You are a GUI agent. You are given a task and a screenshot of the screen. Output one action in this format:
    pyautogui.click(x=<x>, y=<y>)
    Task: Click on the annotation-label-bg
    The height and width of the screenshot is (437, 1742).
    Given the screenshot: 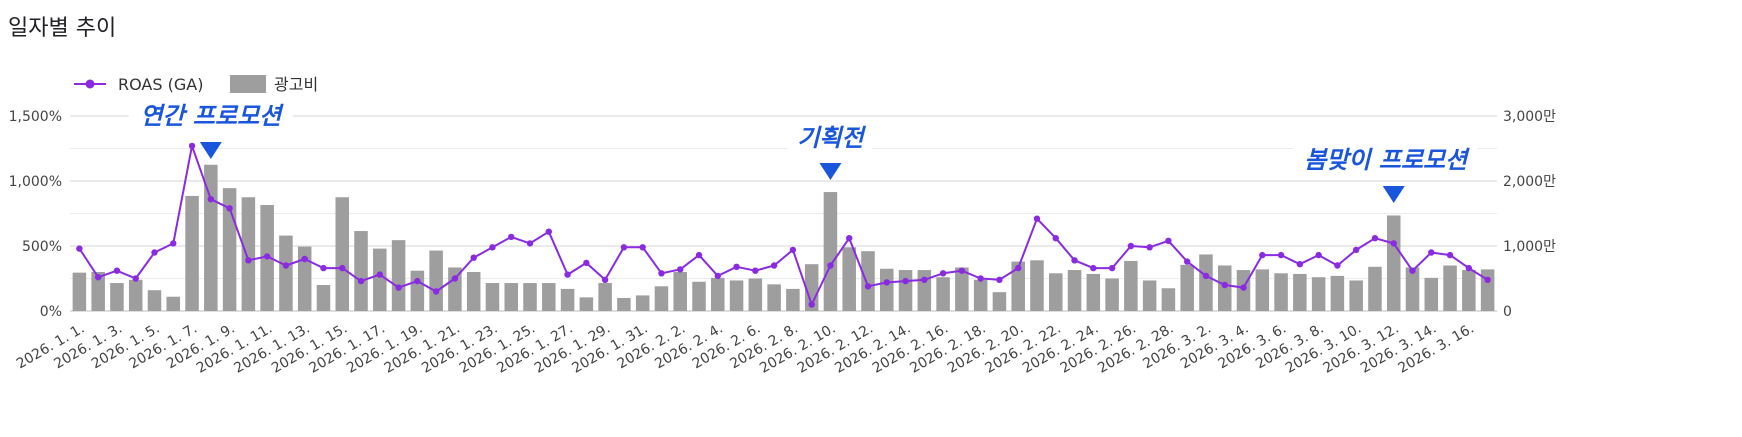 What is the action you would take?
    pyautogui.click(x=210, y=115)
    